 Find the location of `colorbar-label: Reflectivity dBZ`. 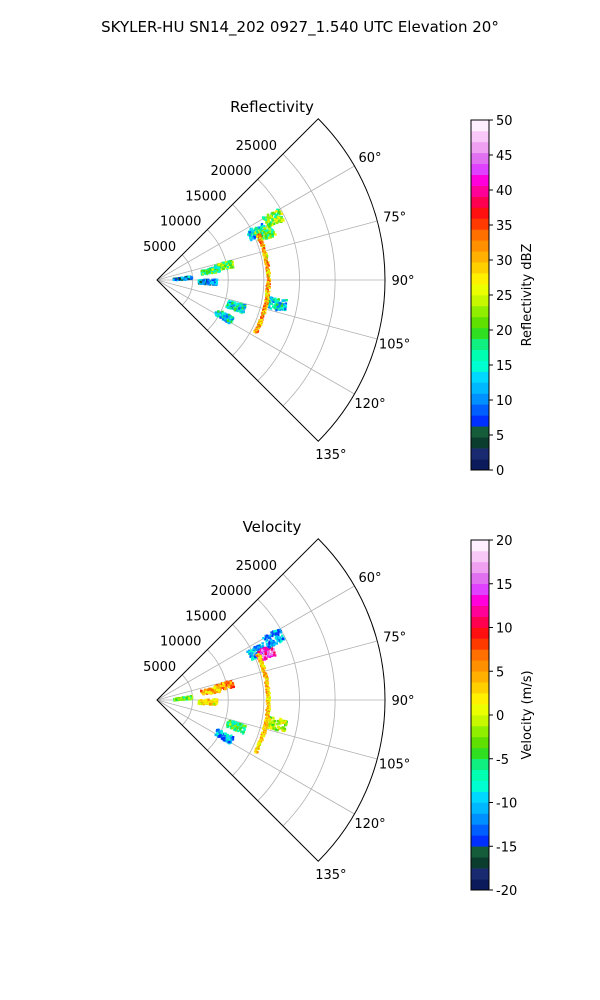

colorbar-label: Reflectivity dBZ is located at coordinates (527, 295).